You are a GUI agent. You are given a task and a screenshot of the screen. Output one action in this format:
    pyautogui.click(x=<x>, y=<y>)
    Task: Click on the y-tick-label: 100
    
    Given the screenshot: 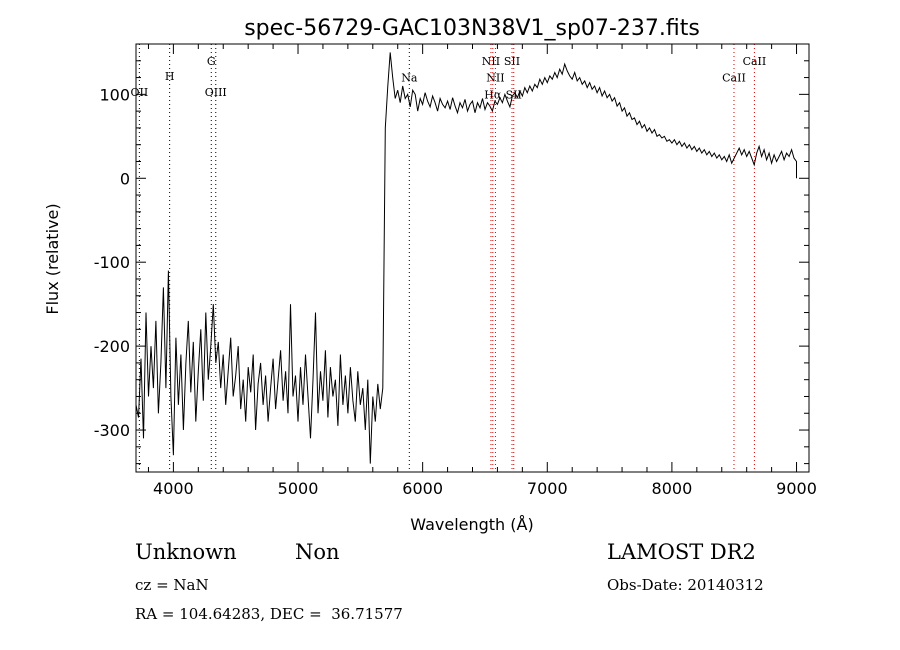 What is the action you would take?
    pyautogui.click(x=114, y=94)
    